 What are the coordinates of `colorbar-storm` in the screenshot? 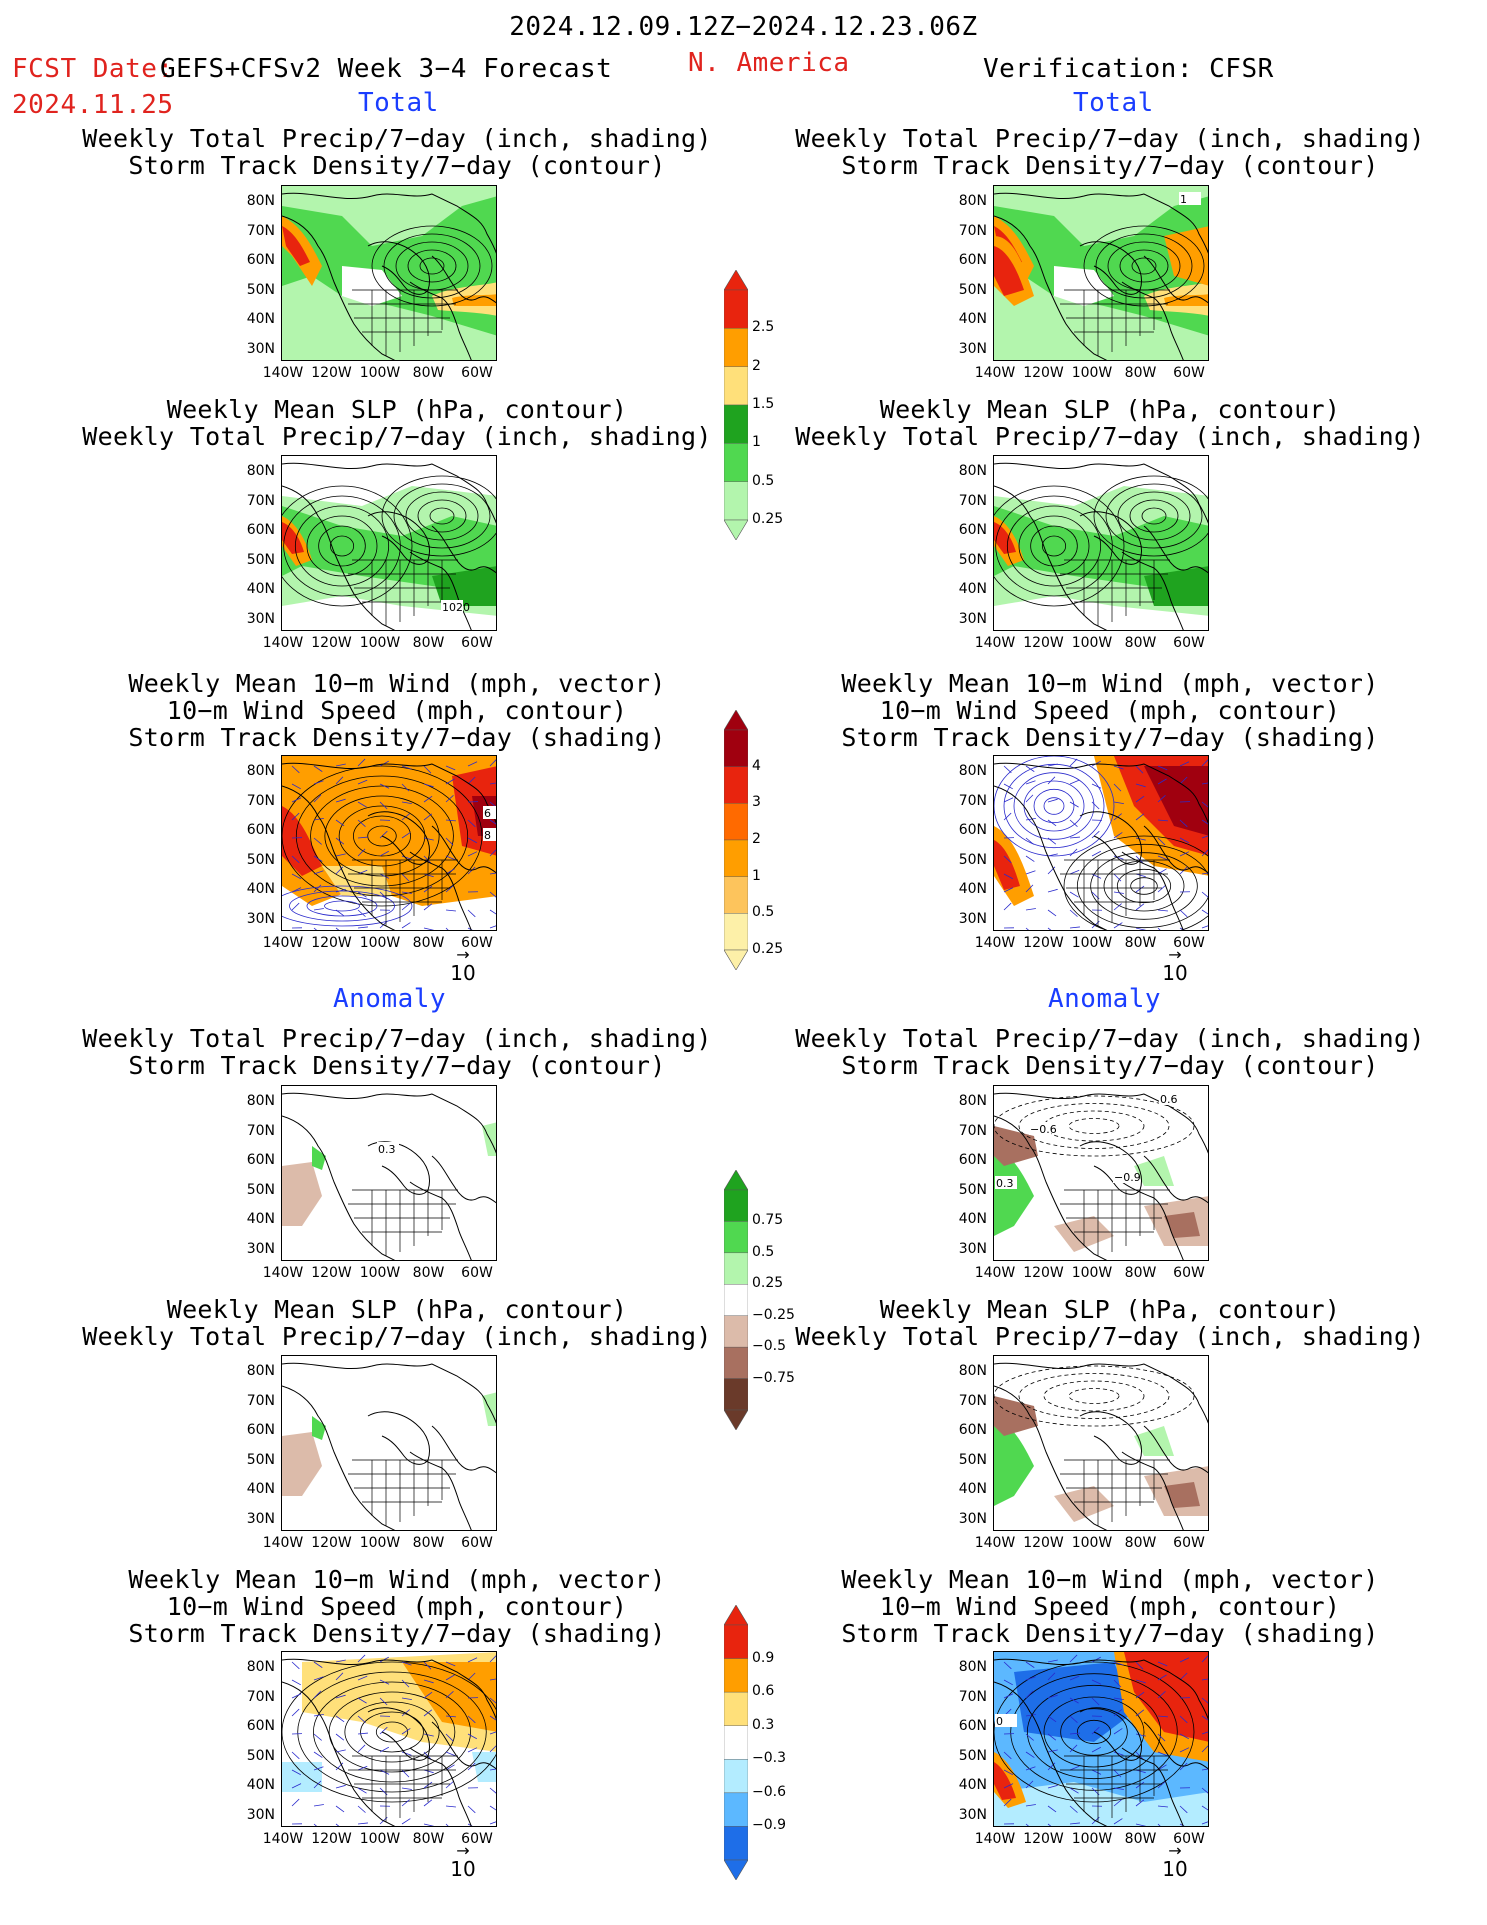 It's located at (736, 840).